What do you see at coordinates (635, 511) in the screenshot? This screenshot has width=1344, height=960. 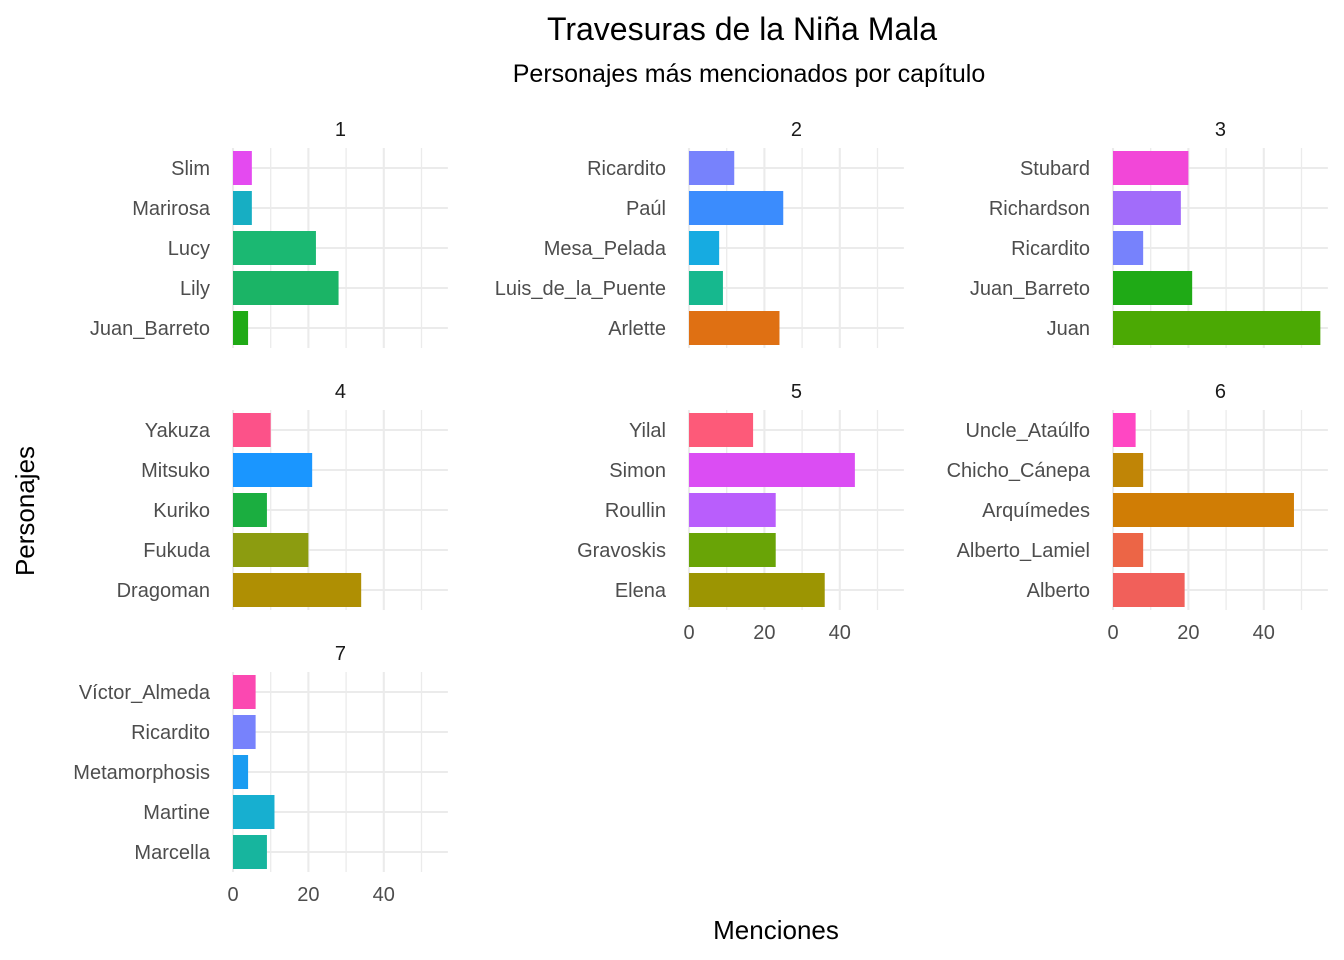 I see `category-label: Roullin` at bounding box center [635, 511].